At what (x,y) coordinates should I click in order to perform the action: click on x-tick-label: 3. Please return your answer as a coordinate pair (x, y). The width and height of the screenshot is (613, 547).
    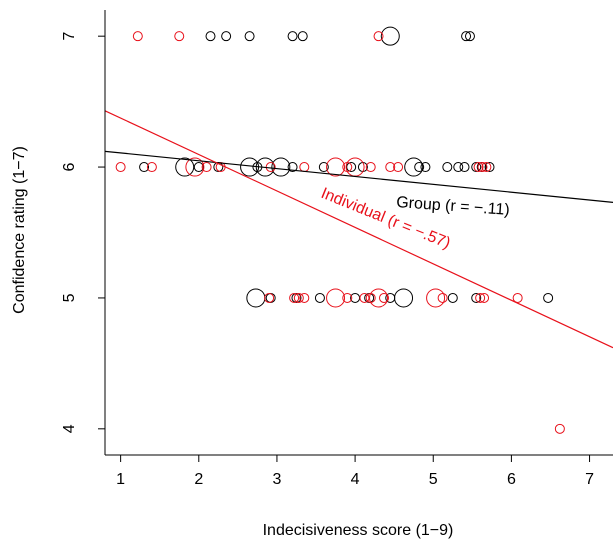
    Looking at the image, I should click on (276, 479).